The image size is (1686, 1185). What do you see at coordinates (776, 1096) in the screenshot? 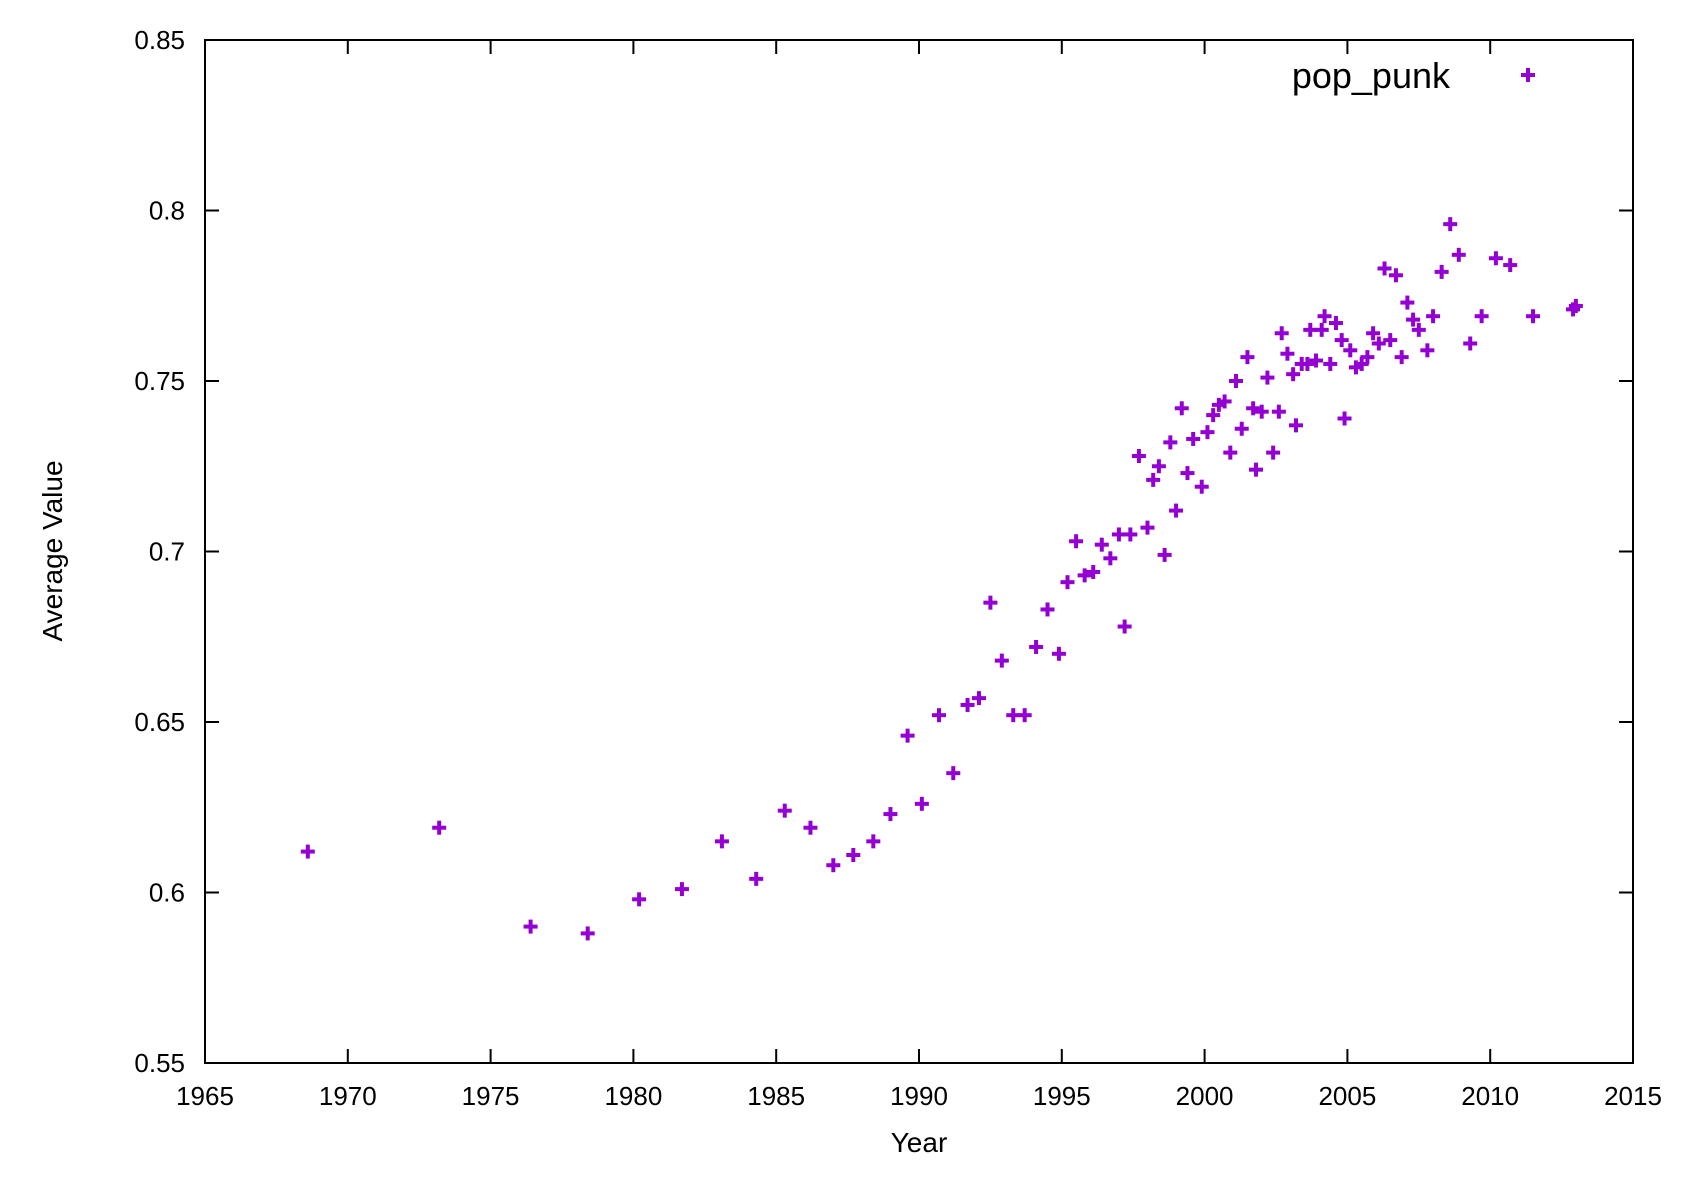
I see `x-tick-label: 1985` at bounding box center [776, 1096].